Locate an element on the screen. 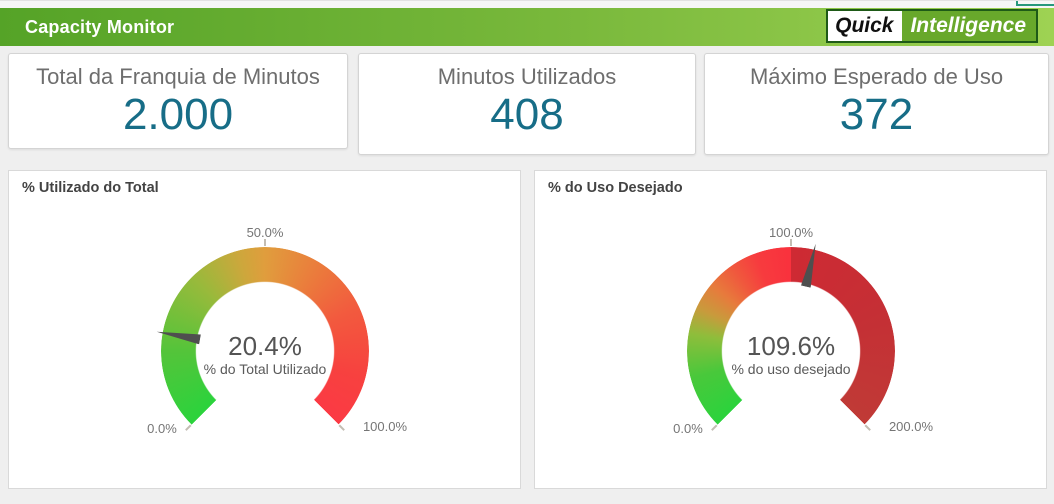 The width and height of the screenshot is (1054, 504). kpi-total-franquia: Total da Franquia de Minutos 2.000 is located at coordinates (178, 101).